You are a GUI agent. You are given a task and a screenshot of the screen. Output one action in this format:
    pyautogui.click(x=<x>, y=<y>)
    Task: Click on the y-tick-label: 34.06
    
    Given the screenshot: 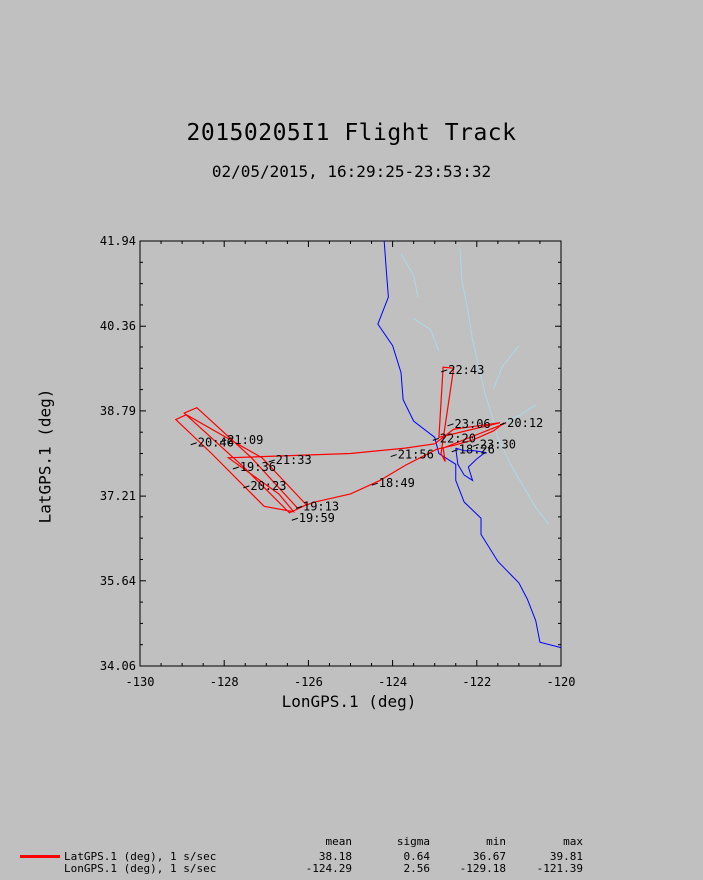 What is the action you would take?
    pyautogui.click(x=118, y=666)
    